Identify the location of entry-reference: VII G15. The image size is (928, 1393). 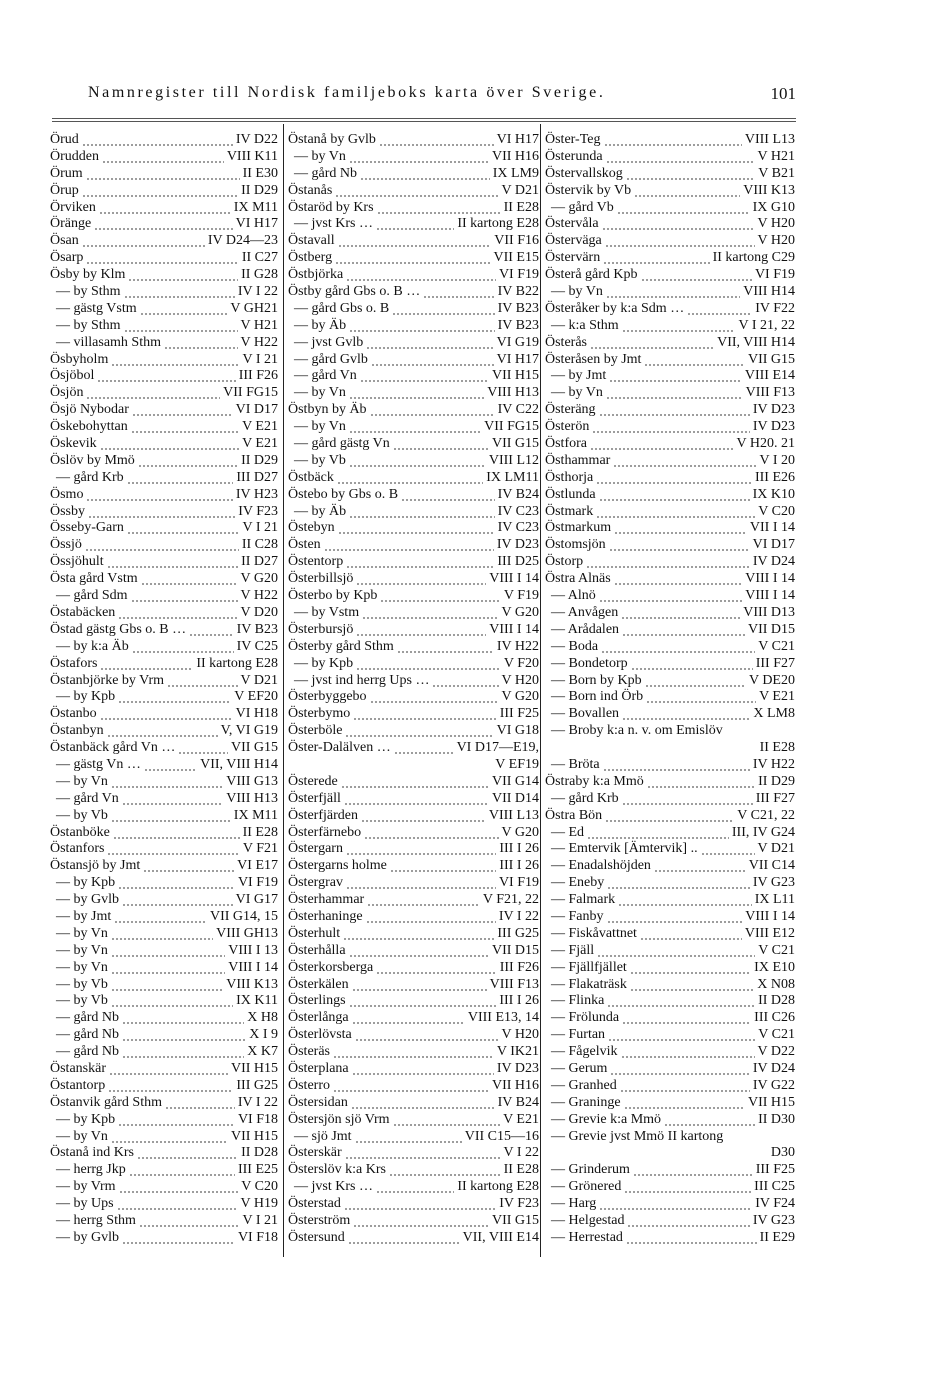
(515, 1220).